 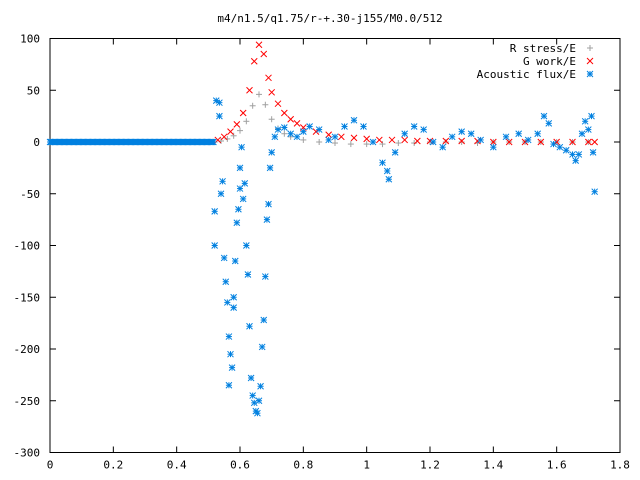 I want to click on legend-marker-glyph, so click(x=590, y=61).